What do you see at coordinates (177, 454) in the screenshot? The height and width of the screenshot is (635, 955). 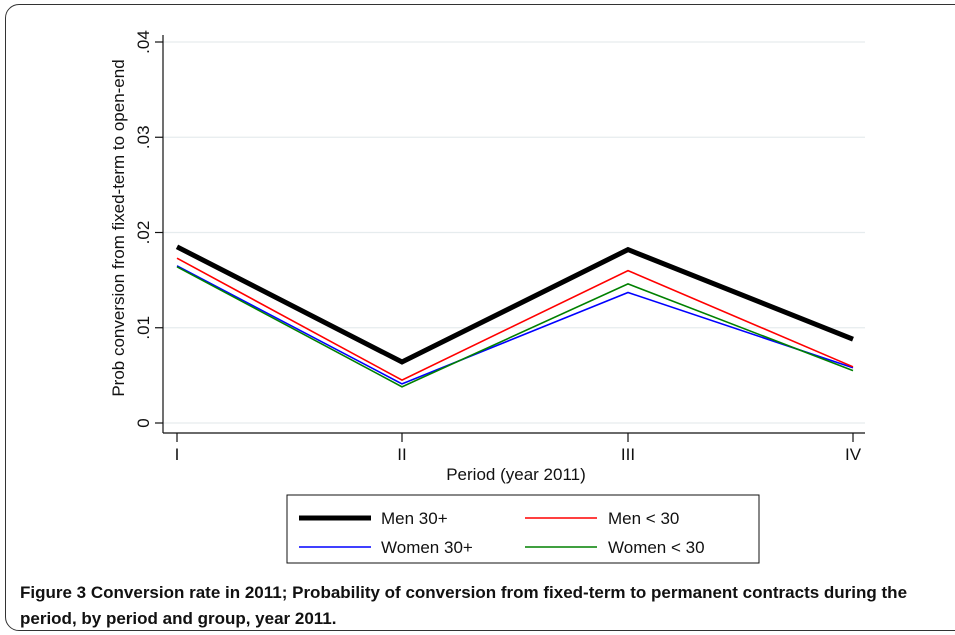 I see `x-tick-label: I` at bounding box center [177, 454].